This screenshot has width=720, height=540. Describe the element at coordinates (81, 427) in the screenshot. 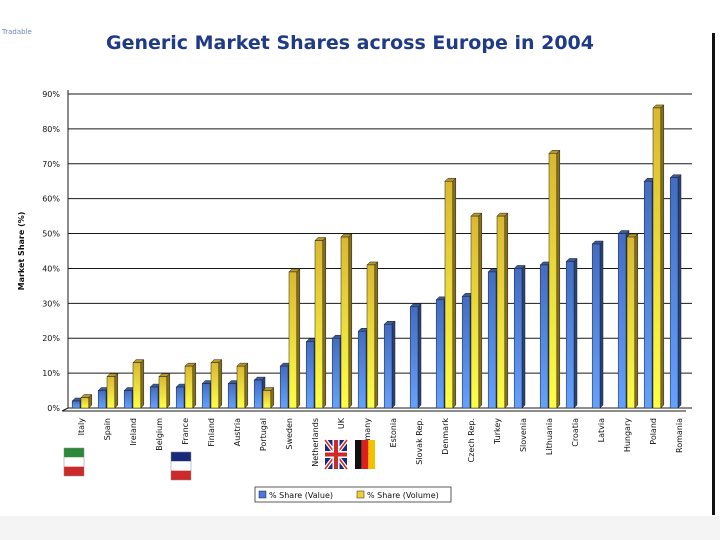

I see `x-tick-label: Italy` at that location.